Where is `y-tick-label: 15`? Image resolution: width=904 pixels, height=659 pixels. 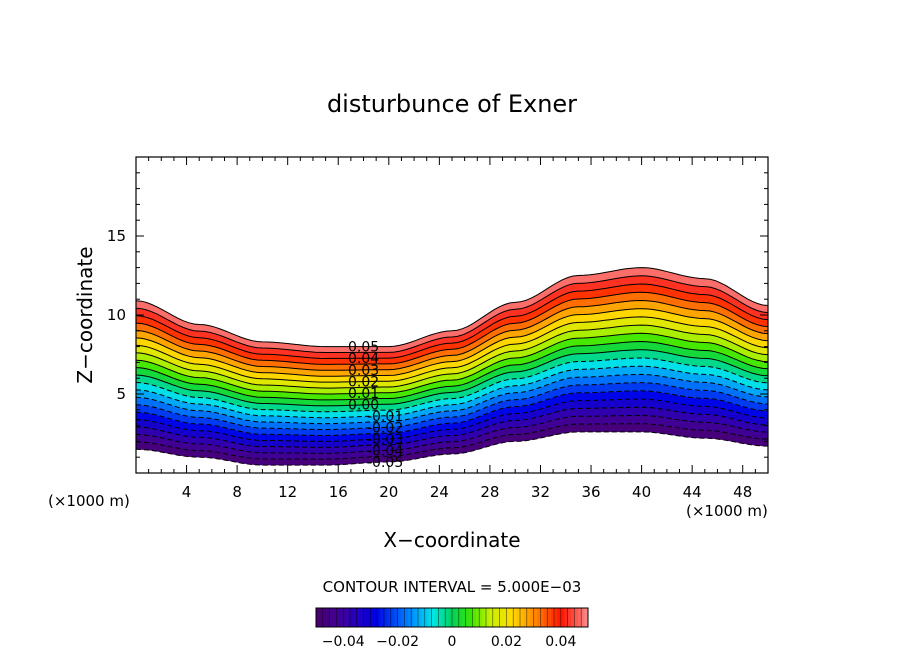 y-tick-label: 15 is located at coordinates (116, 236).